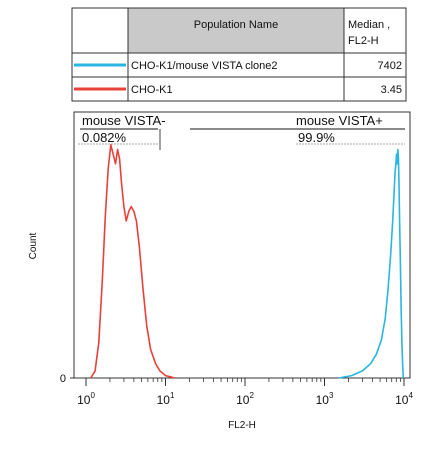 Image resolution: width=430 pixels, height=450 pixels. I want to click on gate-negative-percent: 0.082%, so click(104, 137).